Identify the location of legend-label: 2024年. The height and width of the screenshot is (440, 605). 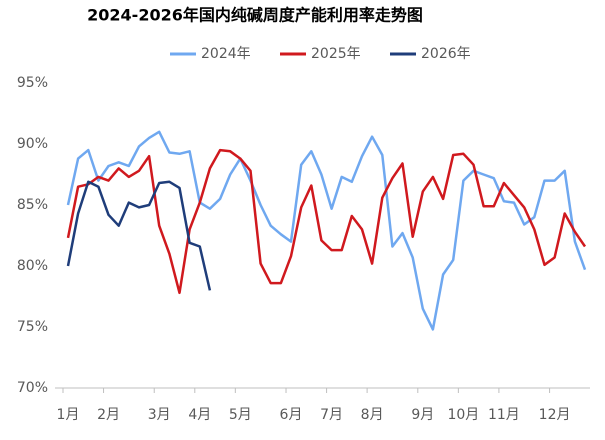
(226, 54).